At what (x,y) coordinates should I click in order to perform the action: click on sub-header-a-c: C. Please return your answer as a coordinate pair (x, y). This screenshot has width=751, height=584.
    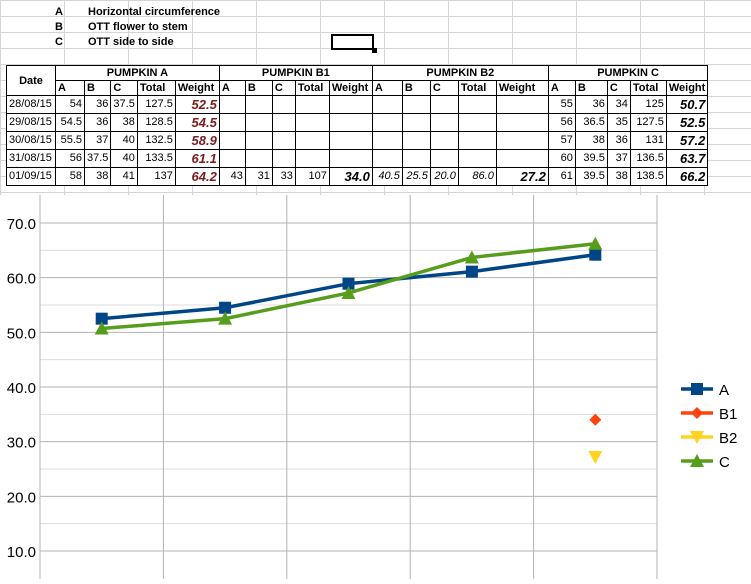
    Looking at the image, I should click on (124, 88).